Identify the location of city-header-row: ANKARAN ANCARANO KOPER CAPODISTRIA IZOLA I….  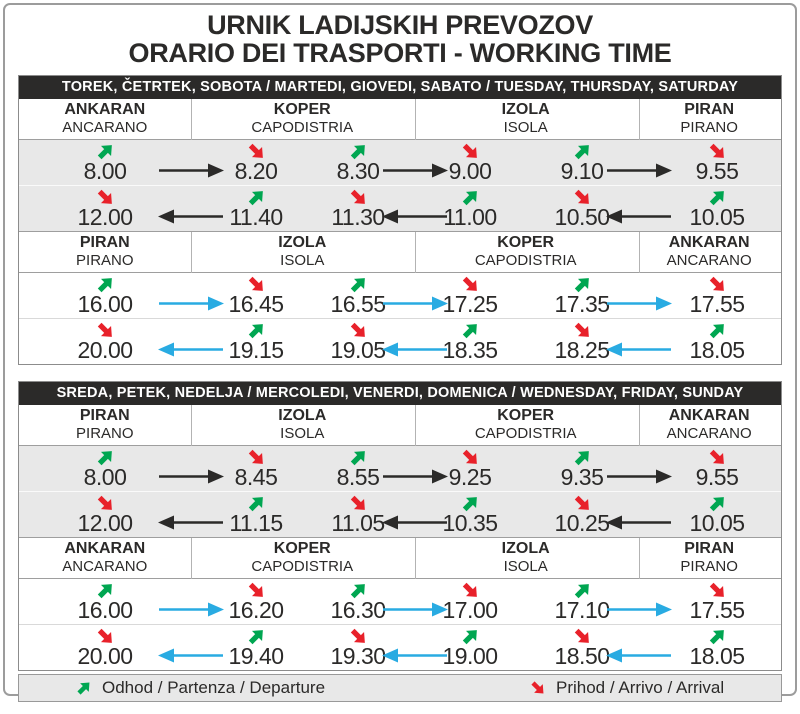
(400, 119).